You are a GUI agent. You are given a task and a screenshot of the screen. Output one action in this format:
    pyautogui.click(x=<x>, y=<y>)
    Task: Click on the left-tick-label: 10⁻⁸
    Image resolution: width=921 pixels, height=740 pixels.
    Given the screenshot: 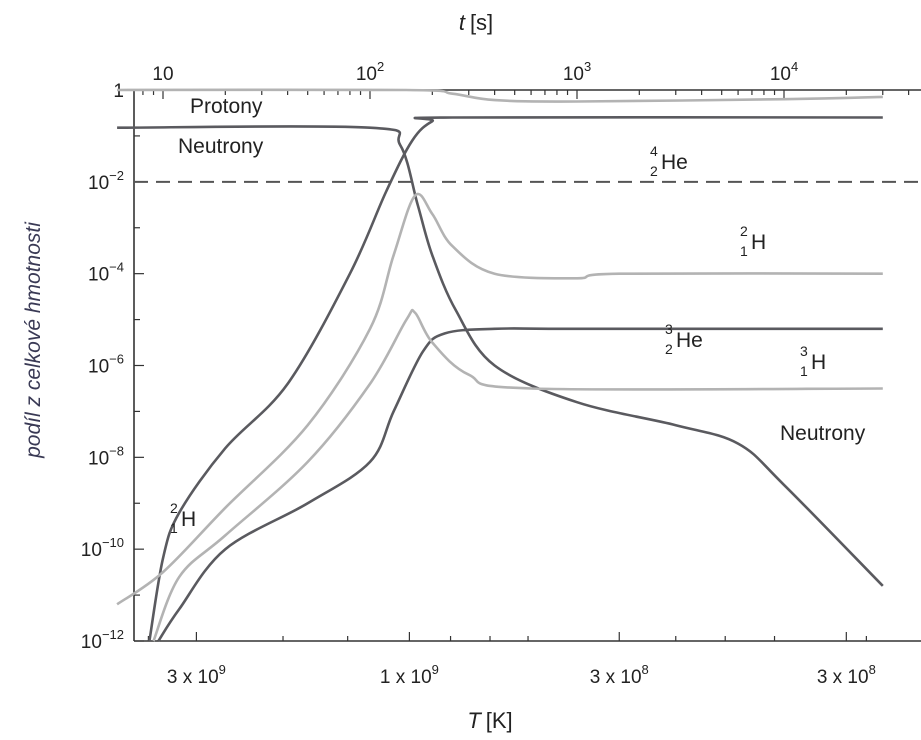 What is the action you would take?
    pyautogui.click(x=106, y=456)
    